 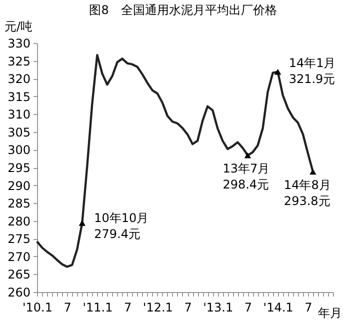 I want to click on x-tick-label: '10.1, so click(x=37, y=307).